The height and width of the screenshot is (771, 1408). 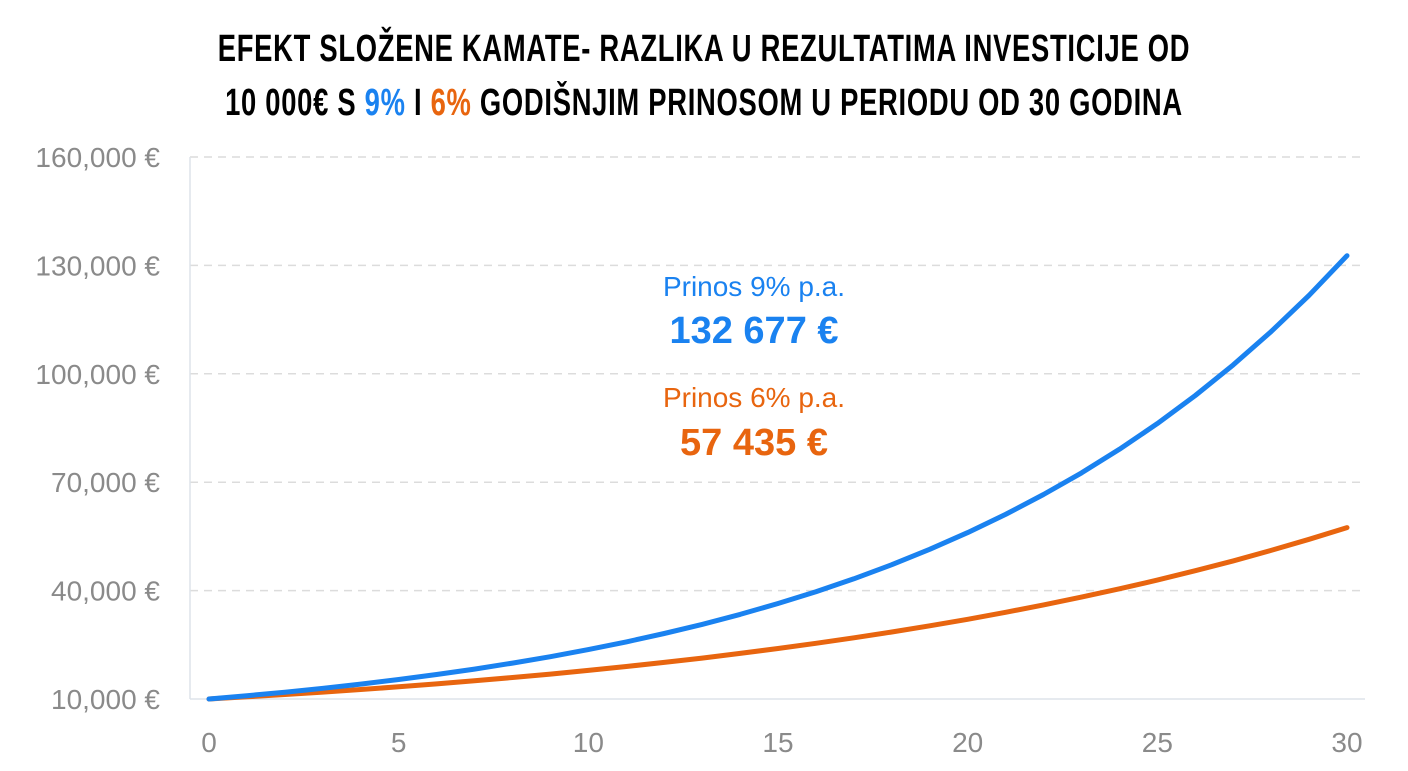 I want to click on y-tick-label: 160,000 €, so click(x=97, y=157).